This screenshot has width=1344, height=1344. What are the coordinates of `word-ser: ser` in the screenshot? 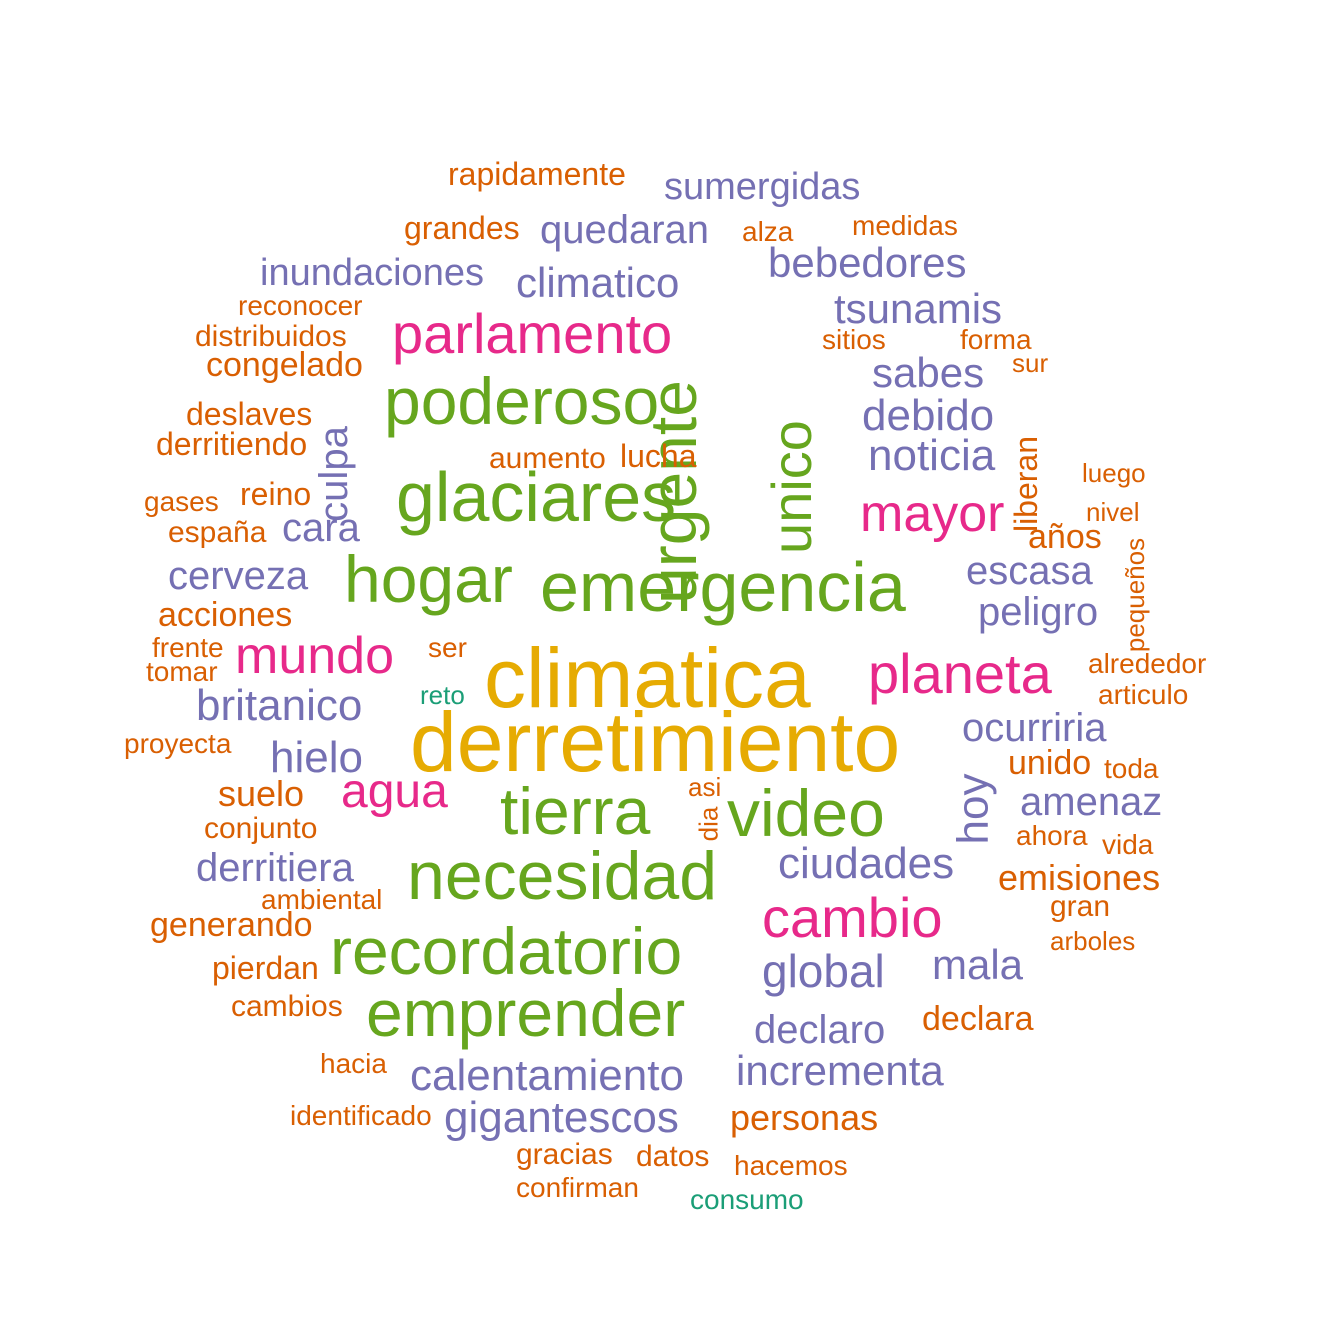 It's located at (447, 647).